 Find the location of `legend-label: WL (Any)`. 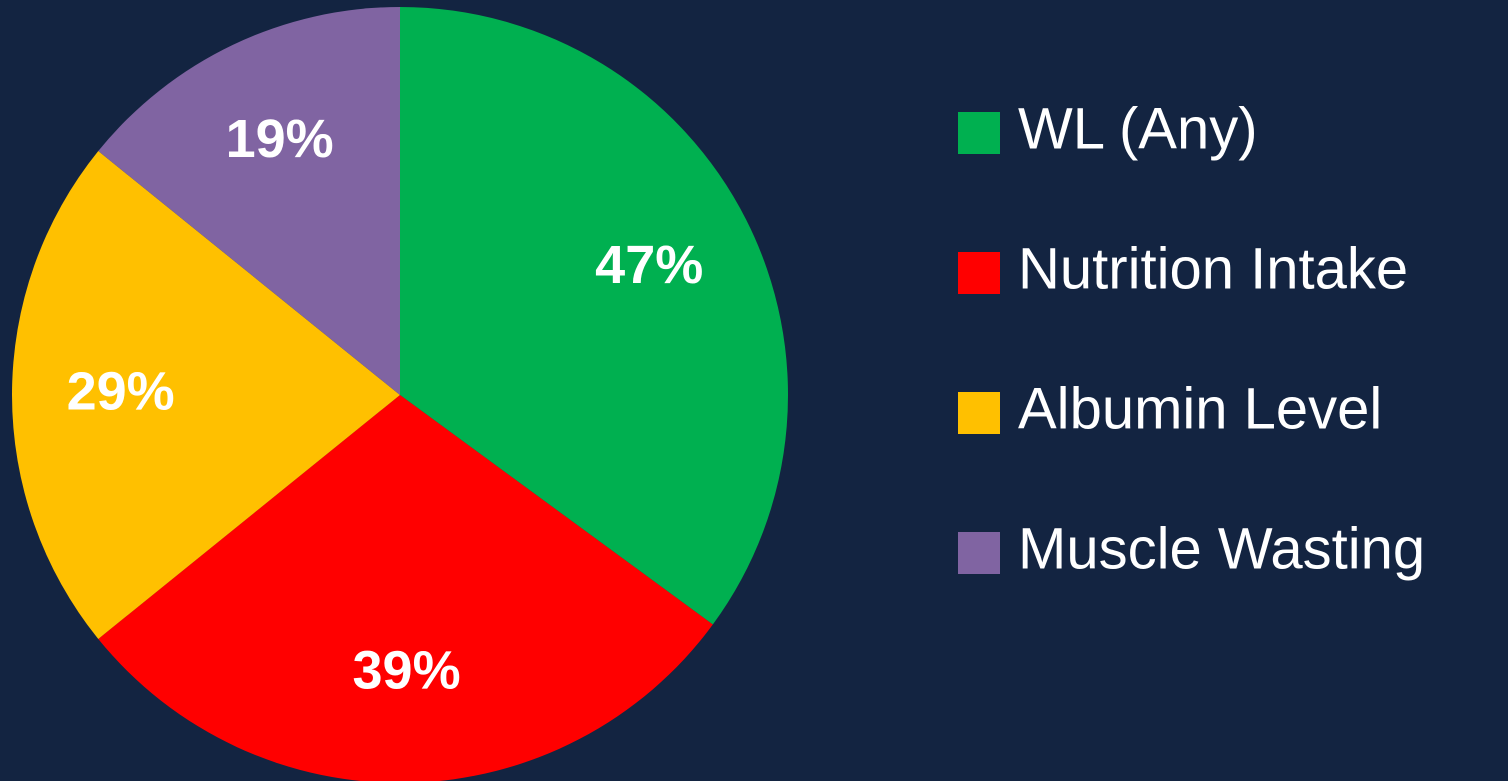

legend-label: WL (Any) is located at coordinates (1138, 128).